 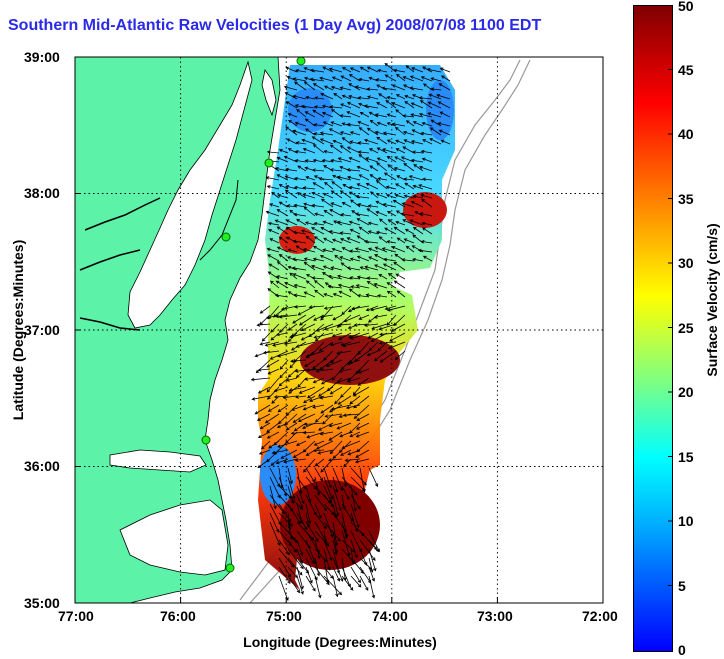 What do you see at coordinates (42, 466) in the screenshot?
I see `y-tick-label: 36:00` at bounding box center [42, 466].